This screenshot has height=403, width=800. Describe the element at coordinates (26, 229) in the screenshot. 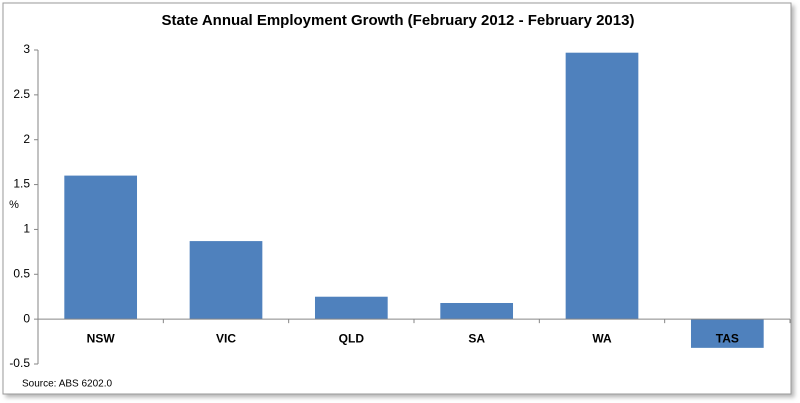

I see `y-tick-label: 1` at that location.